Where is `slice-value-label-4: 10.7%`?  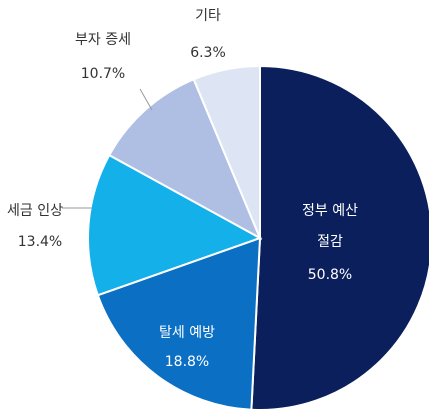 slice-value-label-4: 10.7% is located at coordinates (103, 74).